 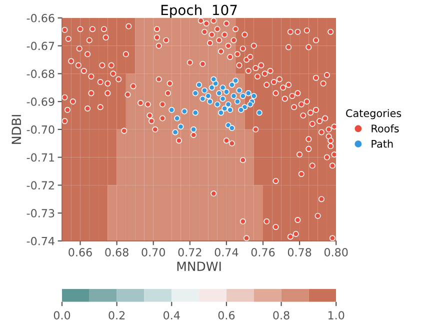 What do you see at coordinates (382, 144) in the screenshot?
I see `legend-label: Path` at bounding box center [382, 144].